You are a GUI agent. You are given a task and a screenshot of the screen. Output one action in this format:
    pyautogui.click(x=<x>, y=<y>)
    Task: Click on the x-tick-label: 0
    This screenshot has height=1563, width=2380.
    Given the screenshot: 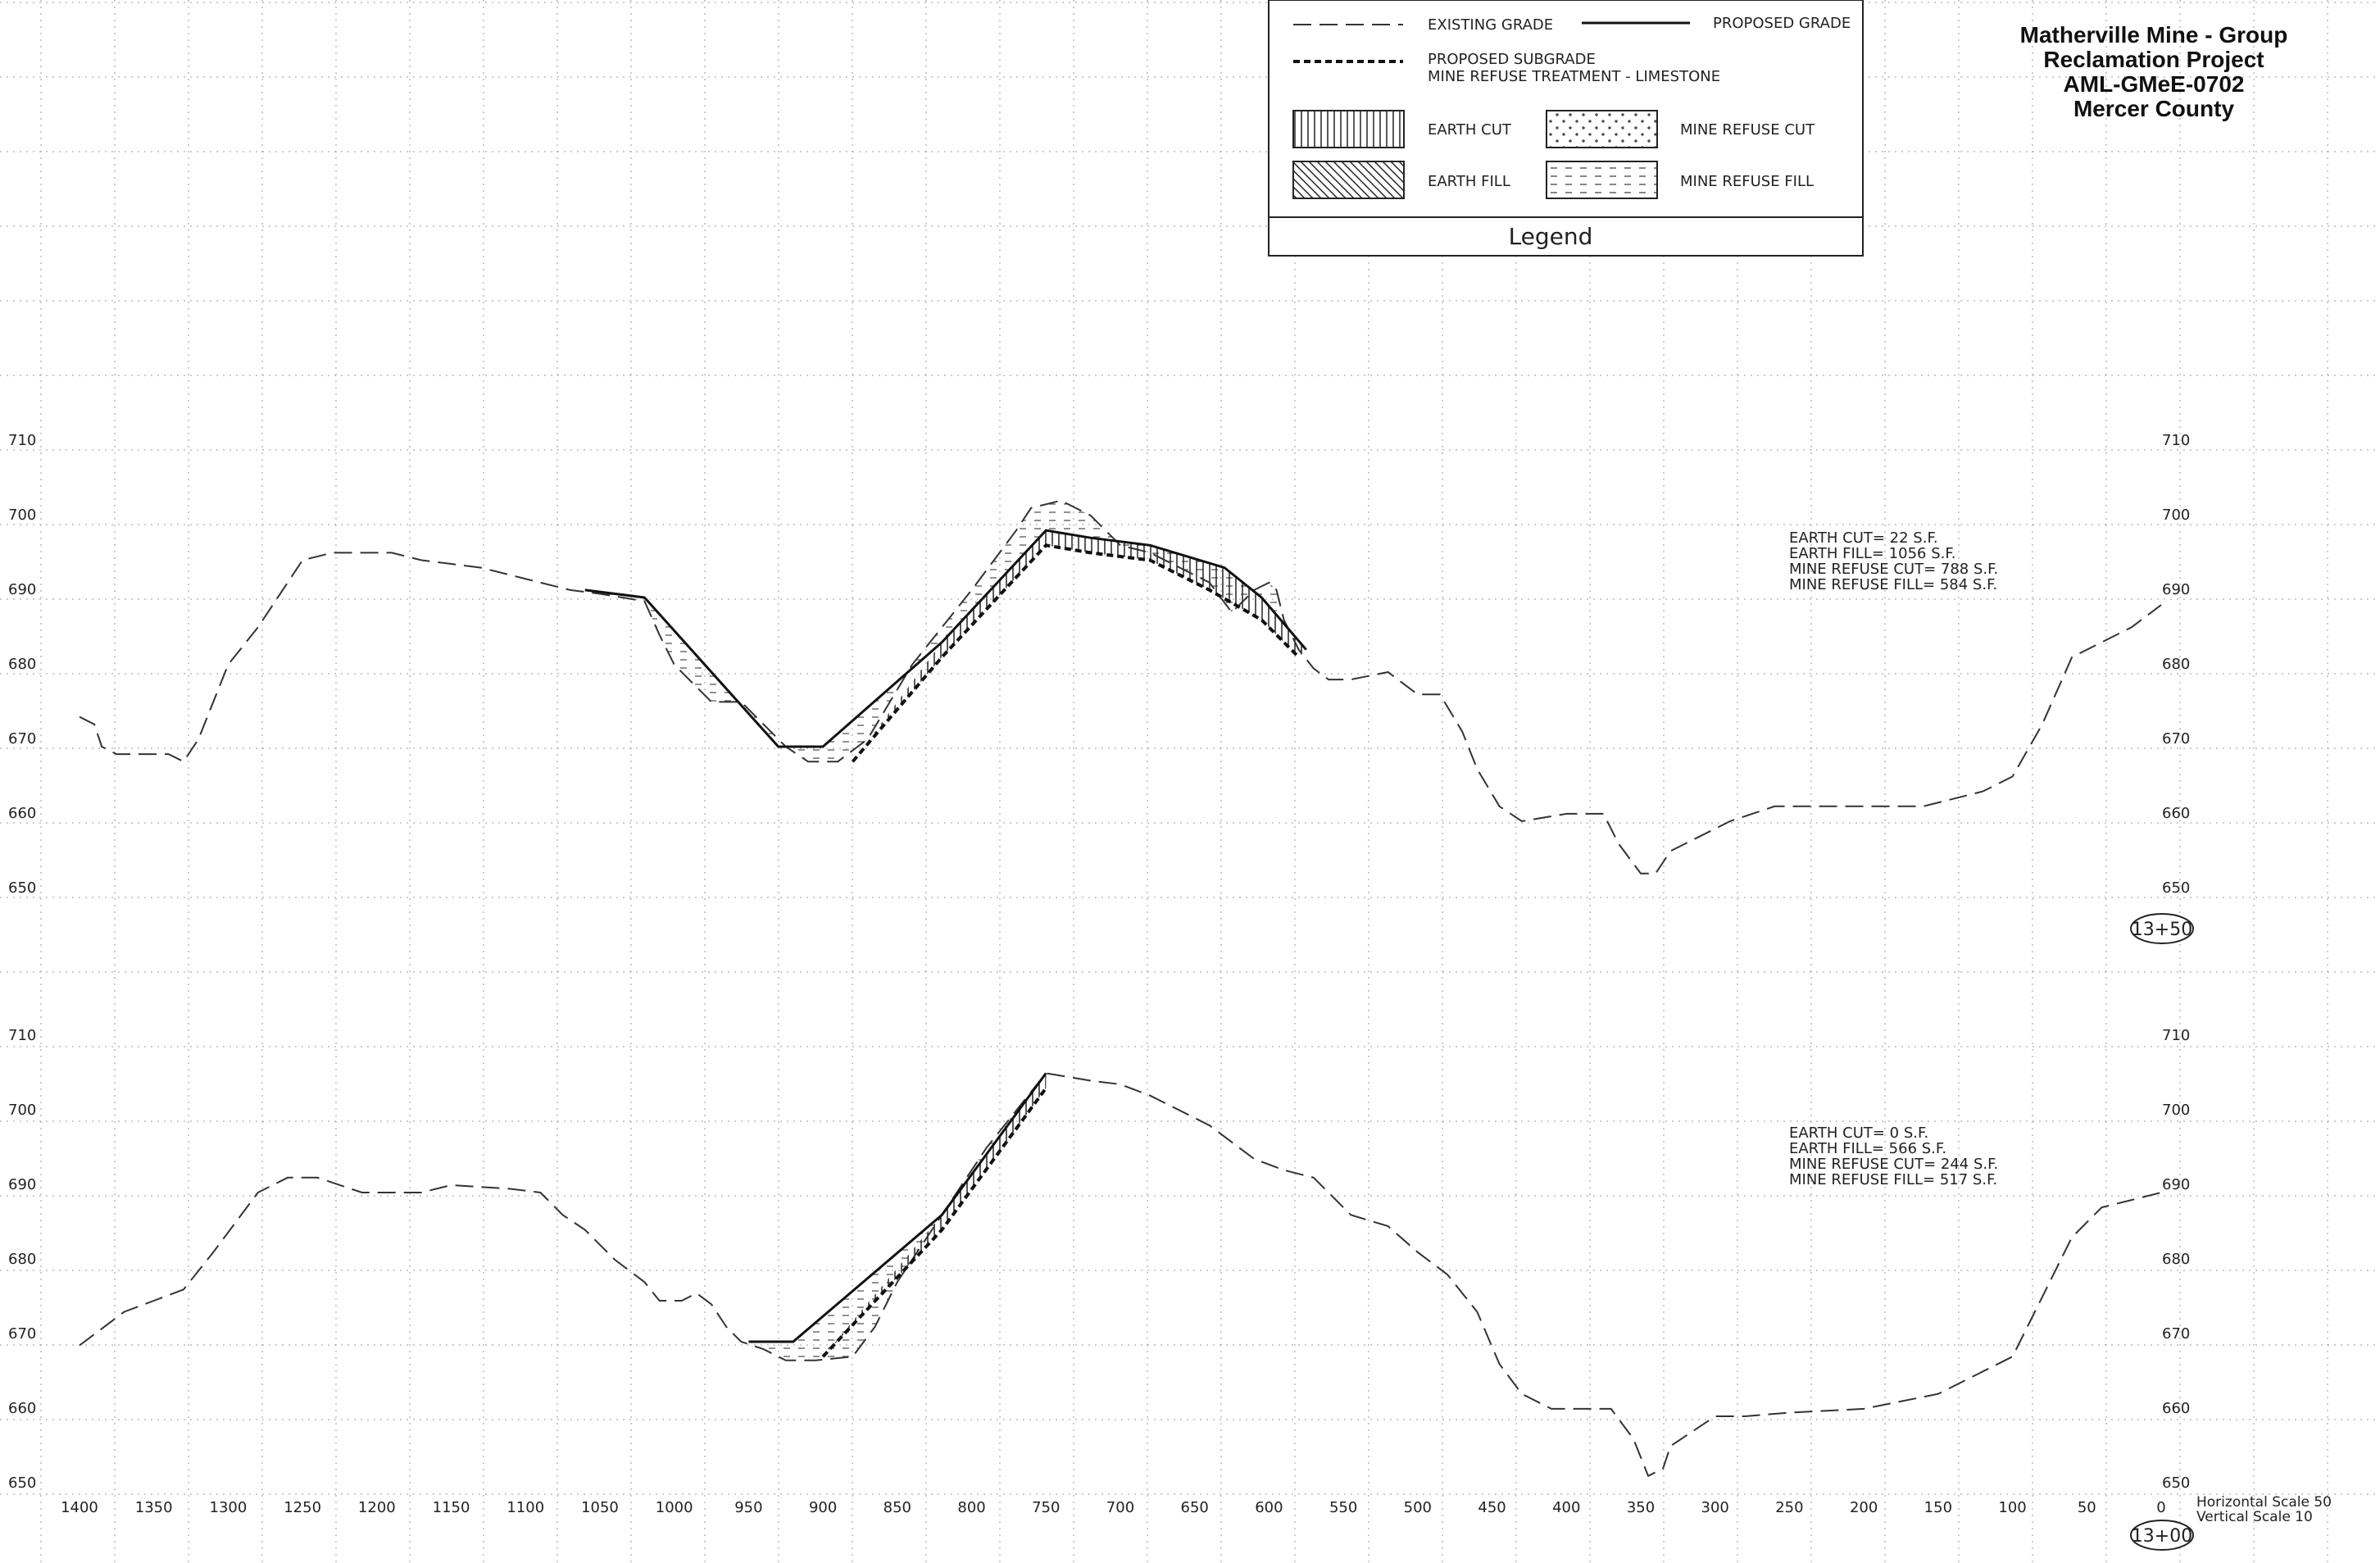 What is the action you would take?
    pyautogui.click(x=2160, y=1507)
    